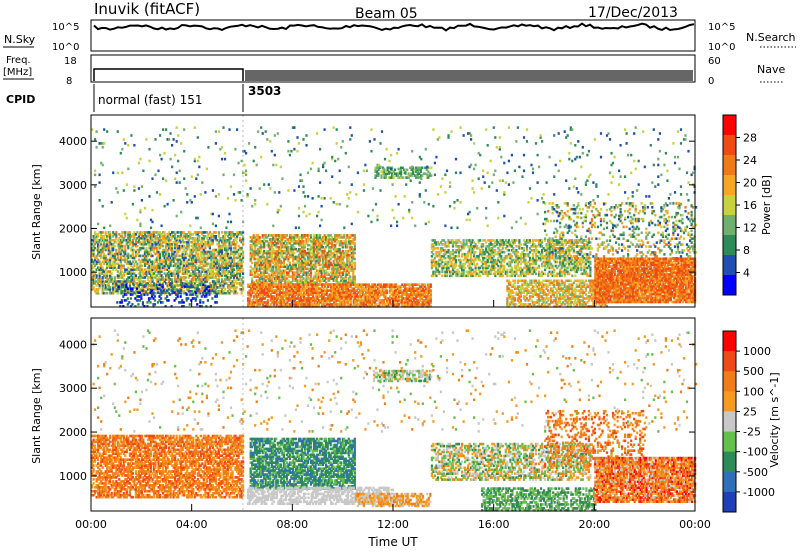 This screenshot has width=800, height=554. I want to click on freq-strip: Freq. [MHz] 18 8 60 0 Nave, so click(394, 70).